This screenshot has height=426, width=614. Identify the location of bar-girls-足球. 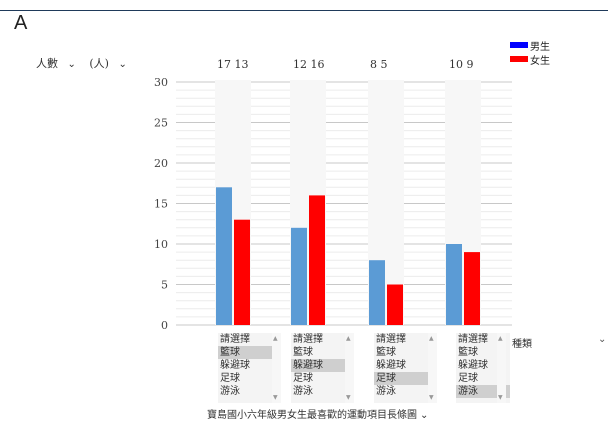
(395, 305).